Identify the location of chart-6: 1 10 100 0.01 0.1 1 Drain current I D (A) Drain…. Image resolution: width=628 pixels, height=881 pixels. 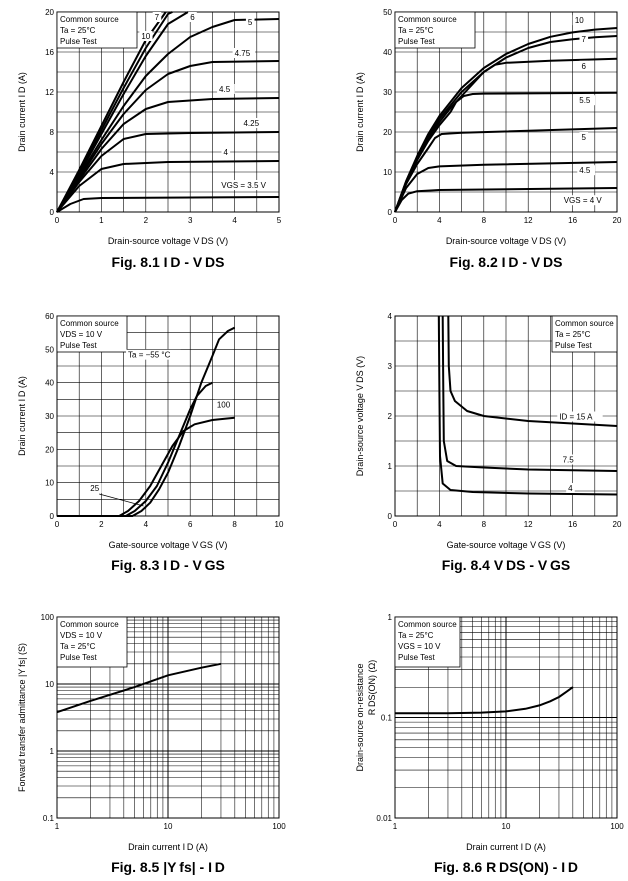
(489, 744).